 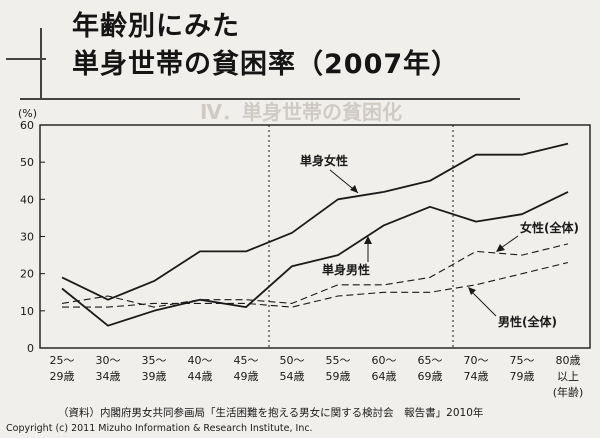 I want to click on x-tick-label: 40～, so click(x=200, y=360).